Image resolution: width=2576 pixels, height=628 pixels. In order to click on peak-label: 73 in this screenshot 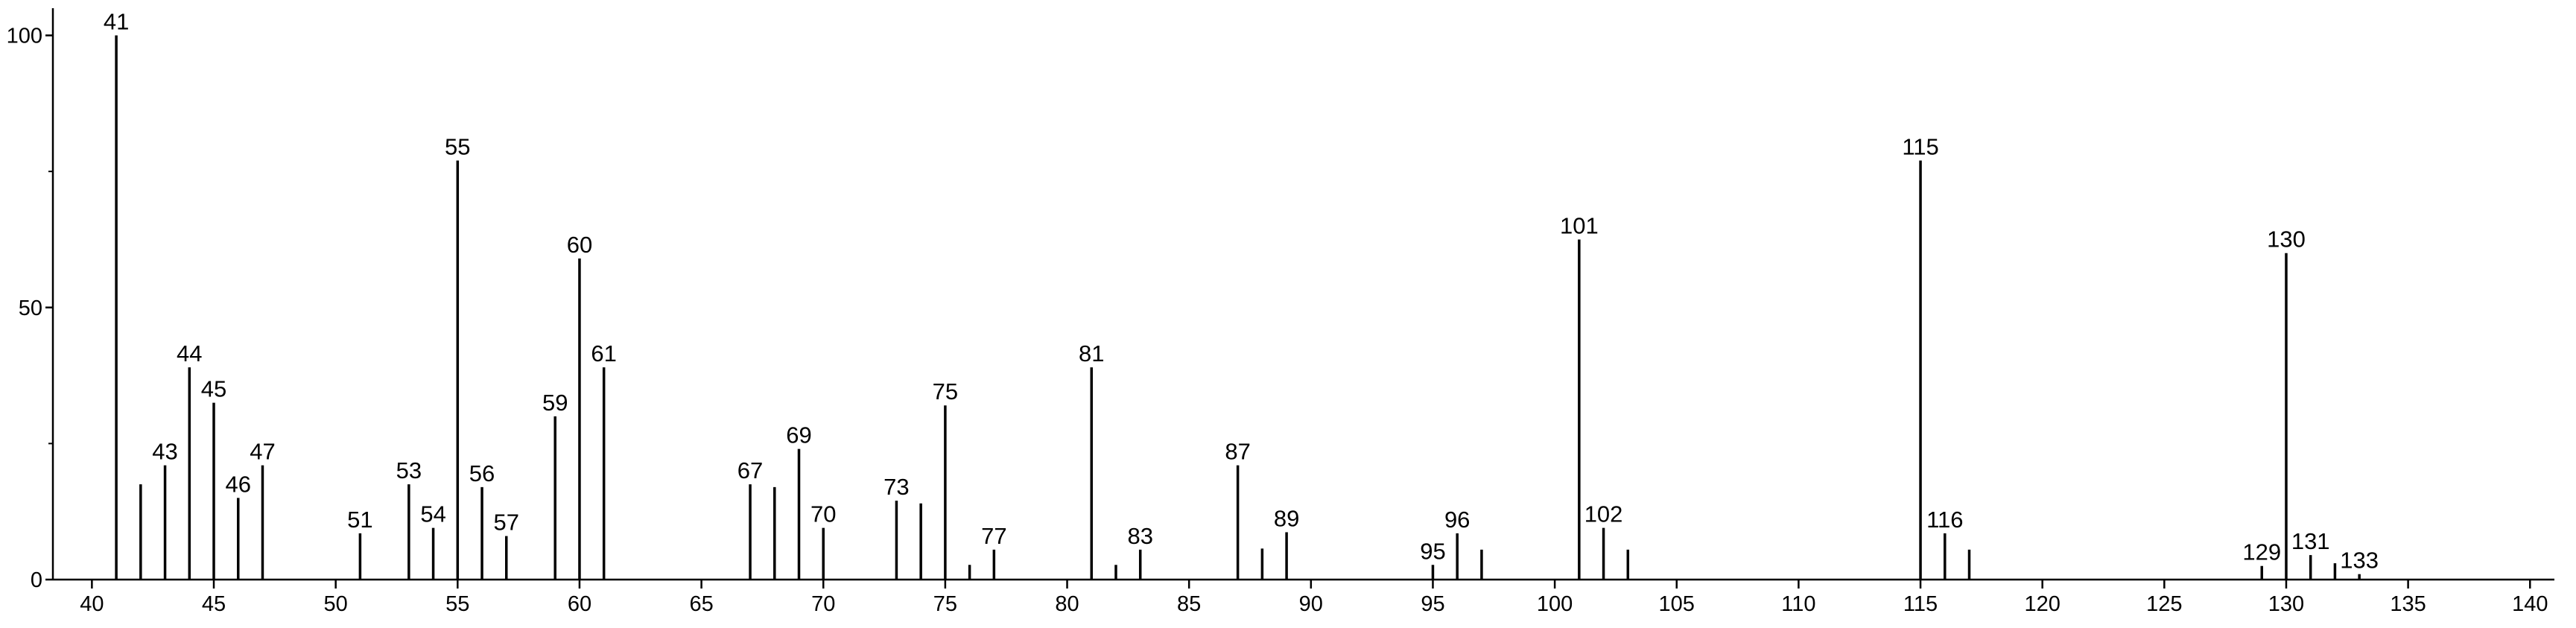, I will do `click(896, 487)`.